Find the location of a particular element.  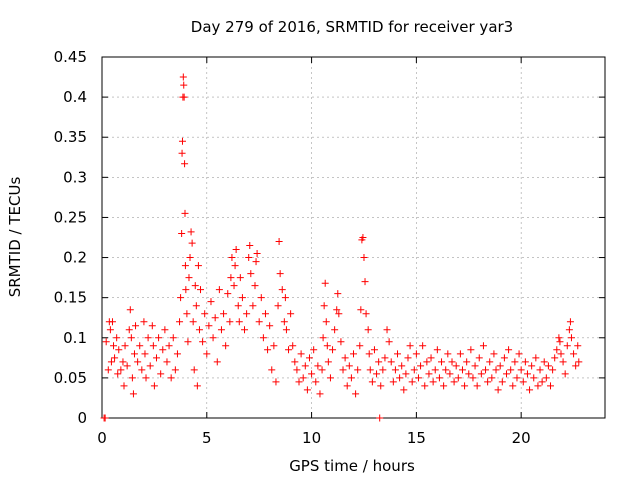

x-tick-label: 10 is located at coordinates (311, 438).